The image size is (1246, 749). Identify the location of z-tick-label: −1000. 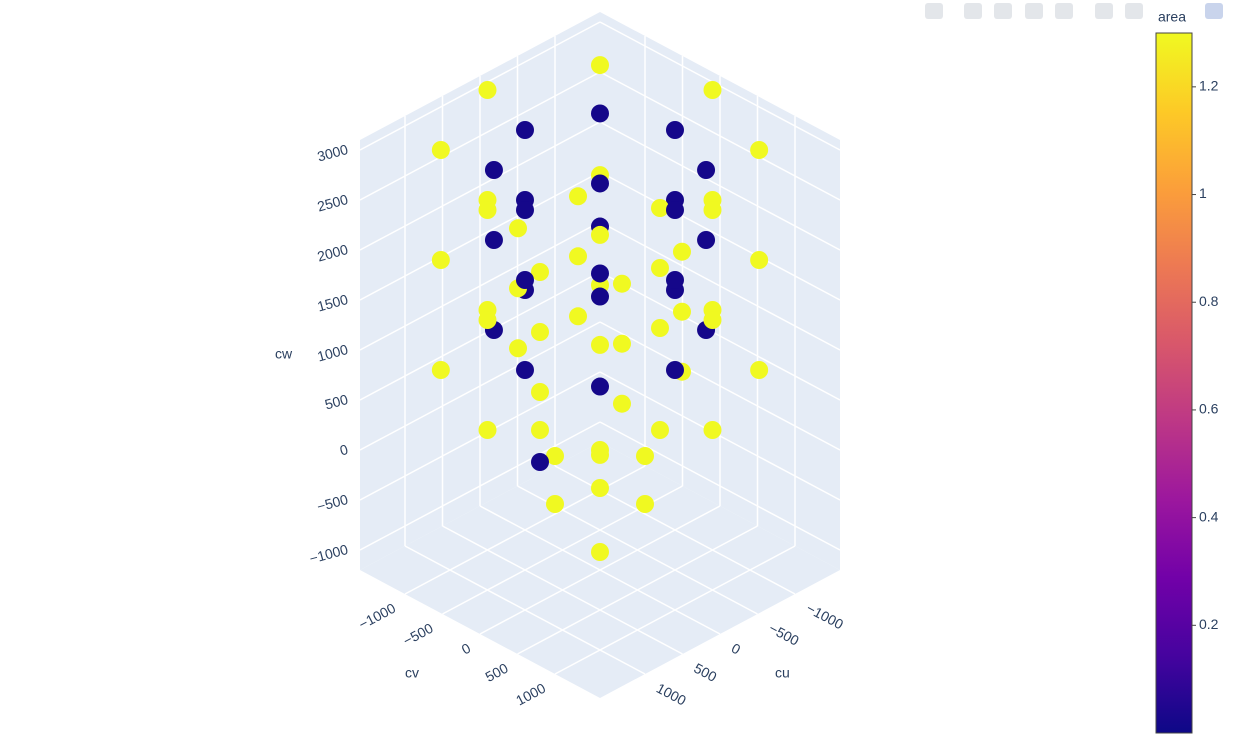
(329, 554).